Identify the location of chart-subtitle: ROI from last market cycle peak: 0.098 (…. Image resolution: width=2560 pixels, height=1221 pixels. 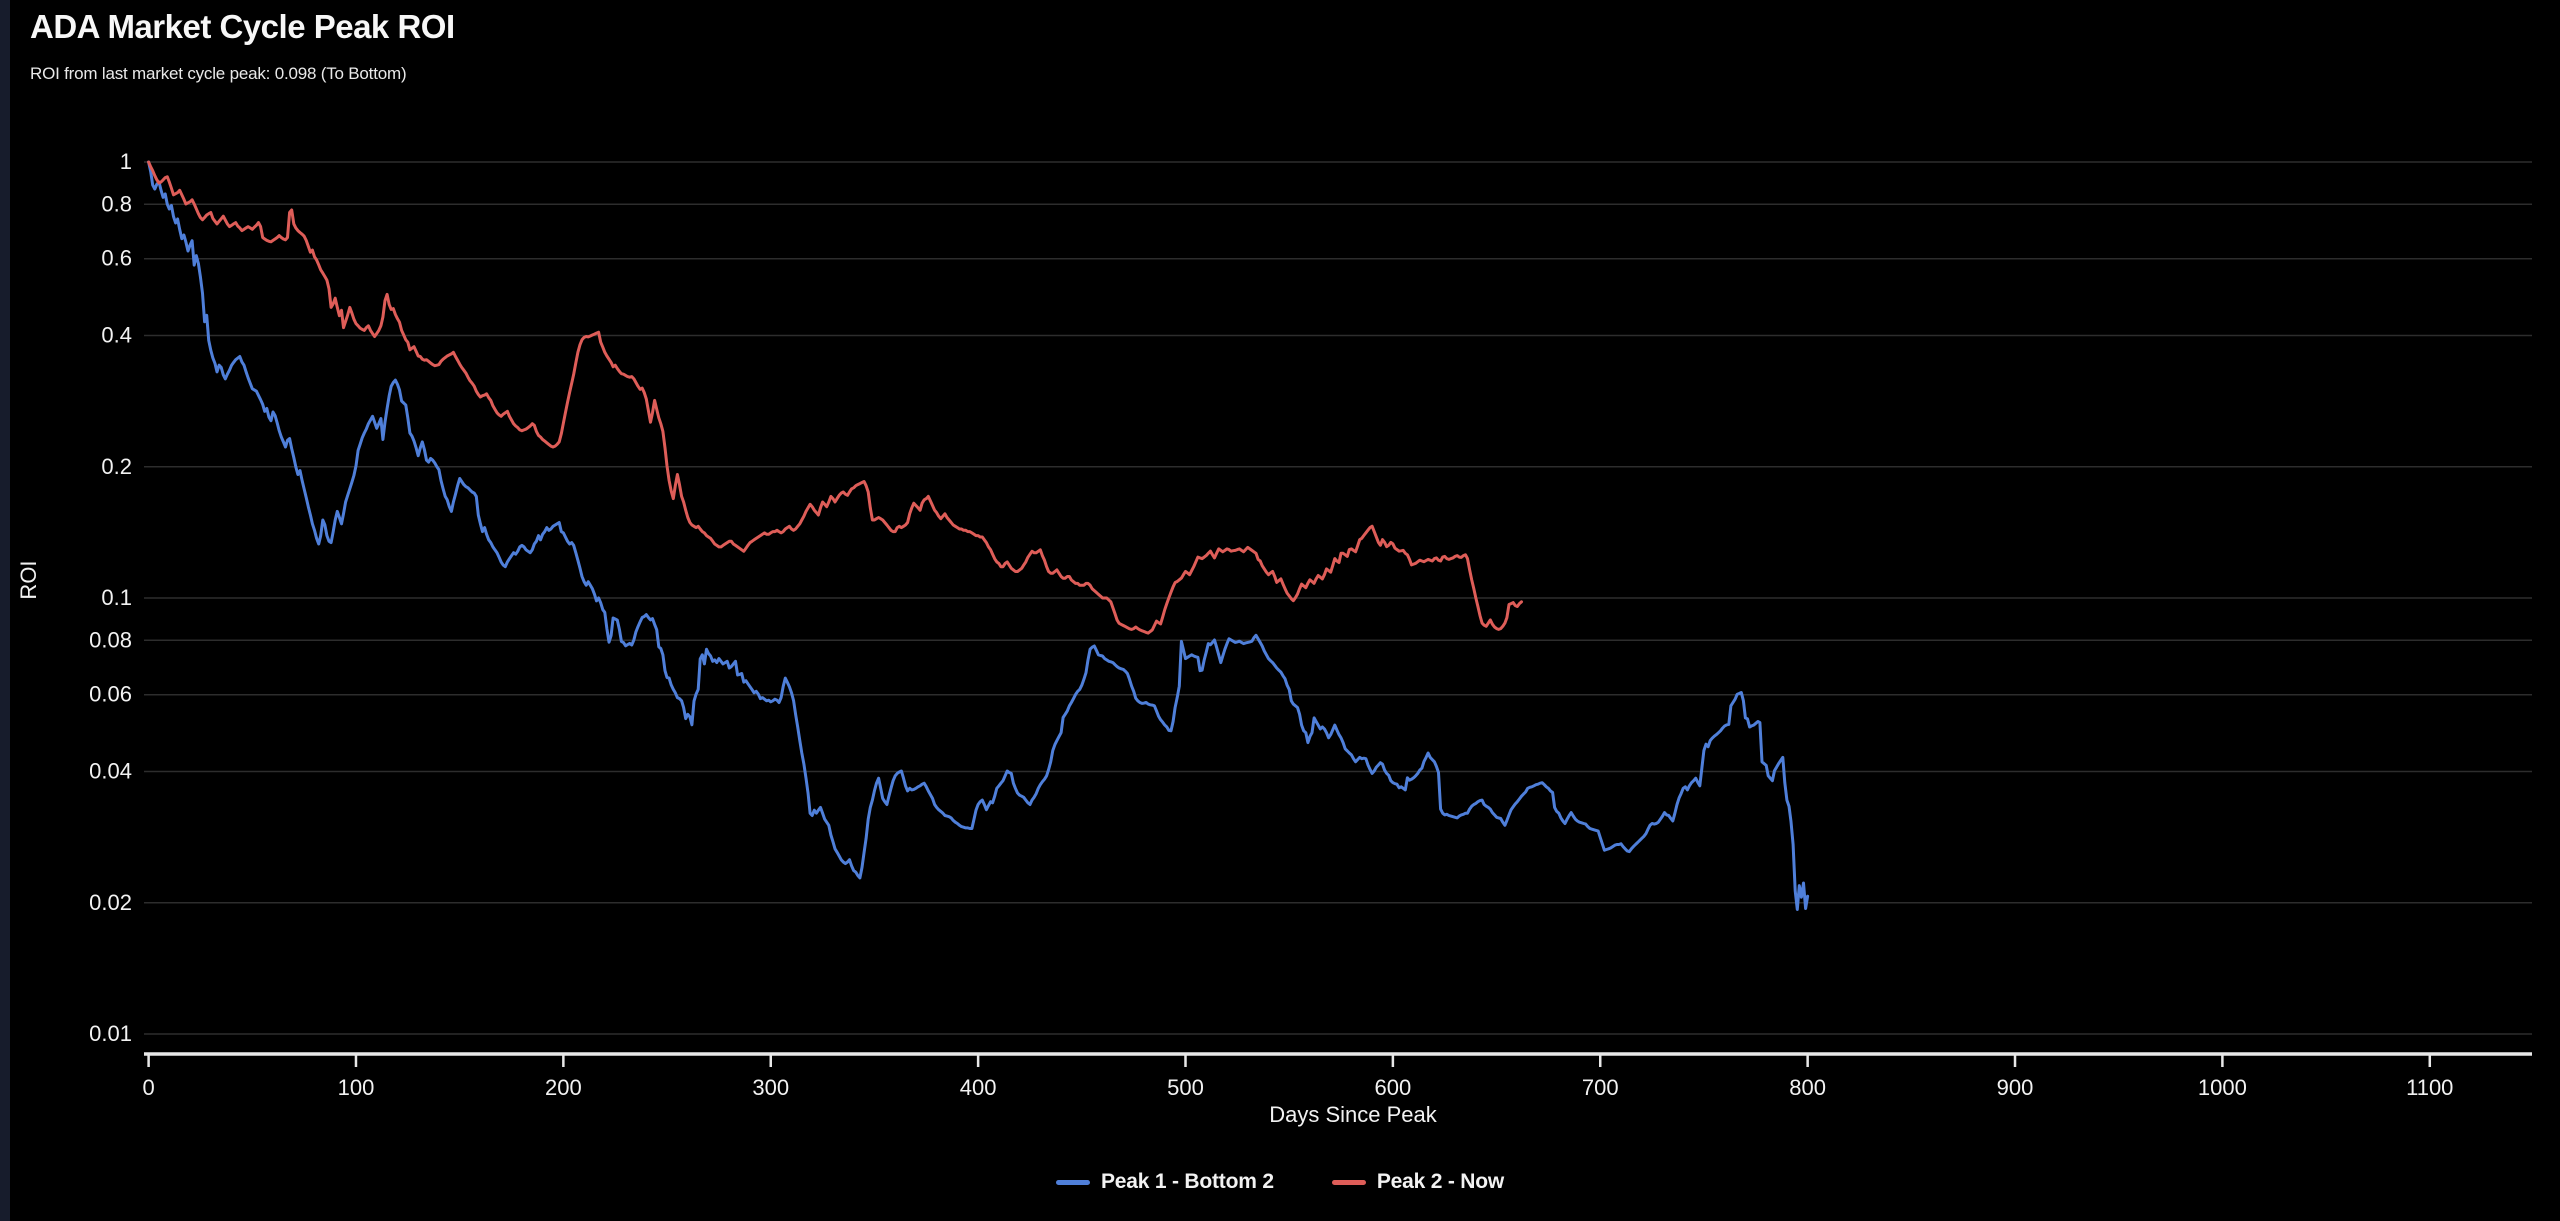
(218, 73).